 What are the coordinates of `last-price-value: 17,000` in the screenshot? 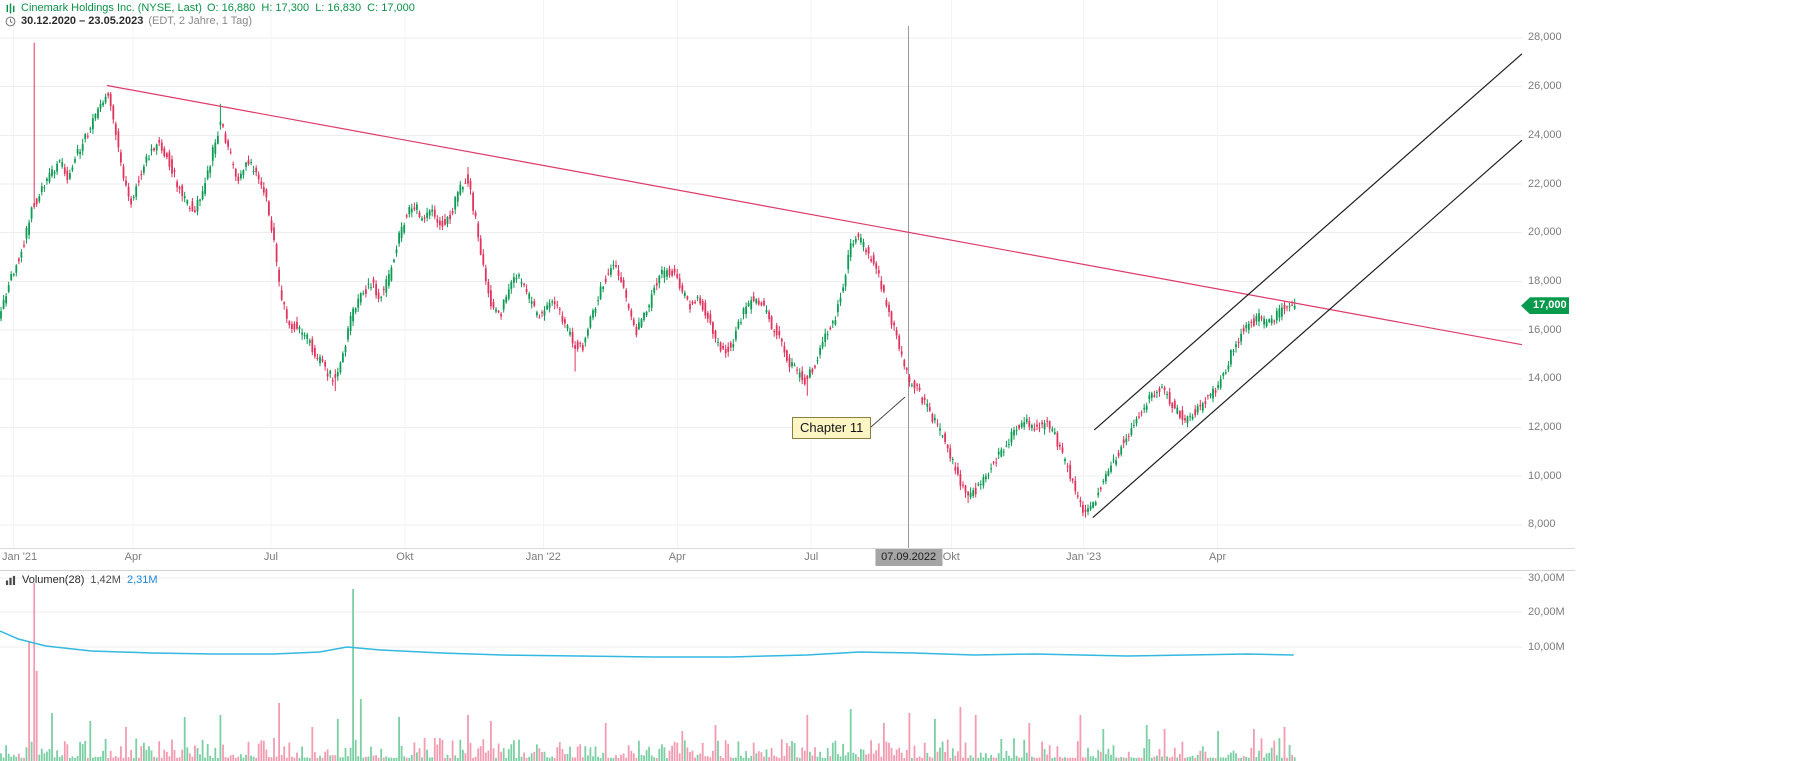 It's located at (1550, 305).